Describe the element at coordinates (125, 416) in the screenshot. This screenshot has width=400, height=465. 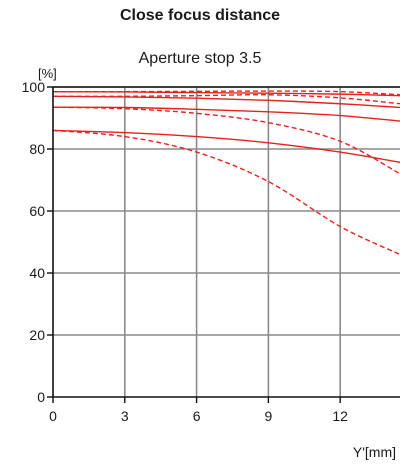
I see `x-tick-label: 3` at that location.